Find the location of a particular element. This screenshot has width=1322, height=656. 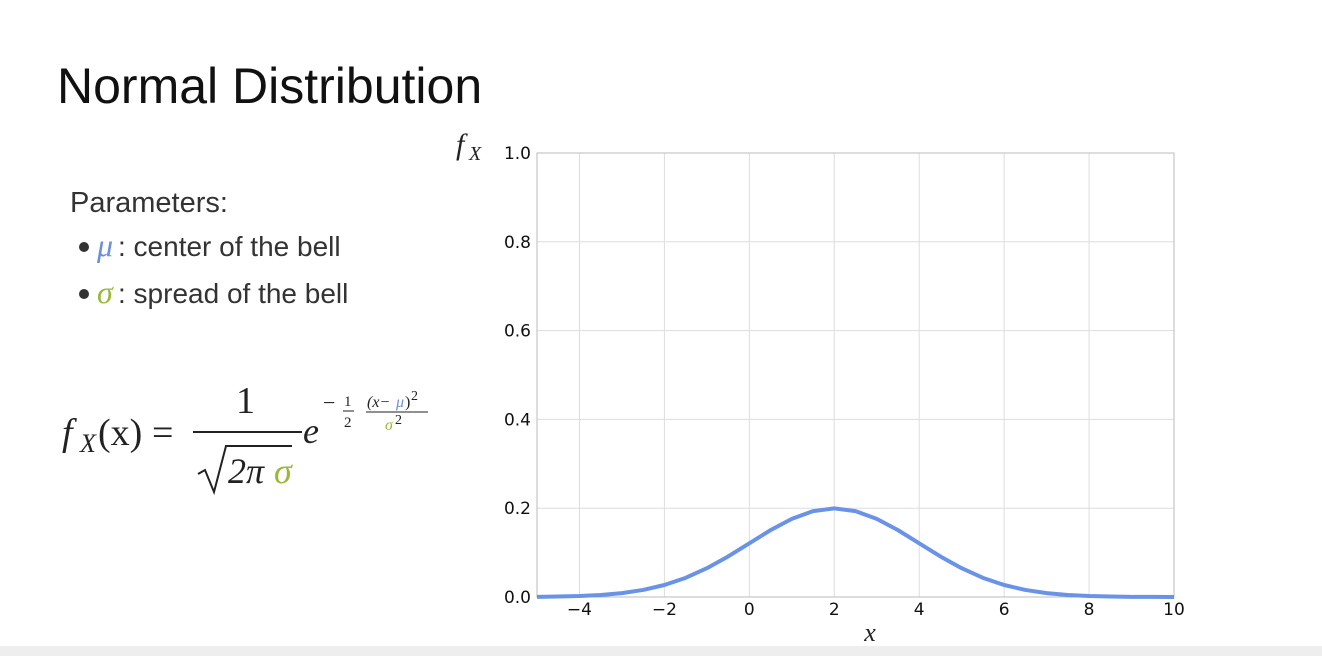

denominator: 2π is located at coordinates (246, 471).